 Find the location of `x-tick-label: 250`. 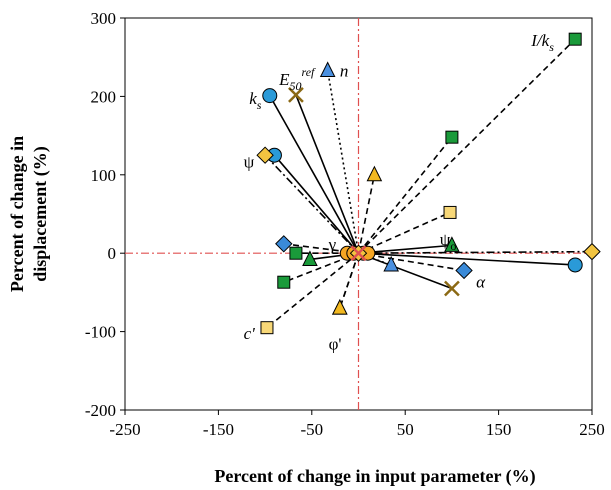

x-tick-label: 250 is located at coordinates (592, 429).